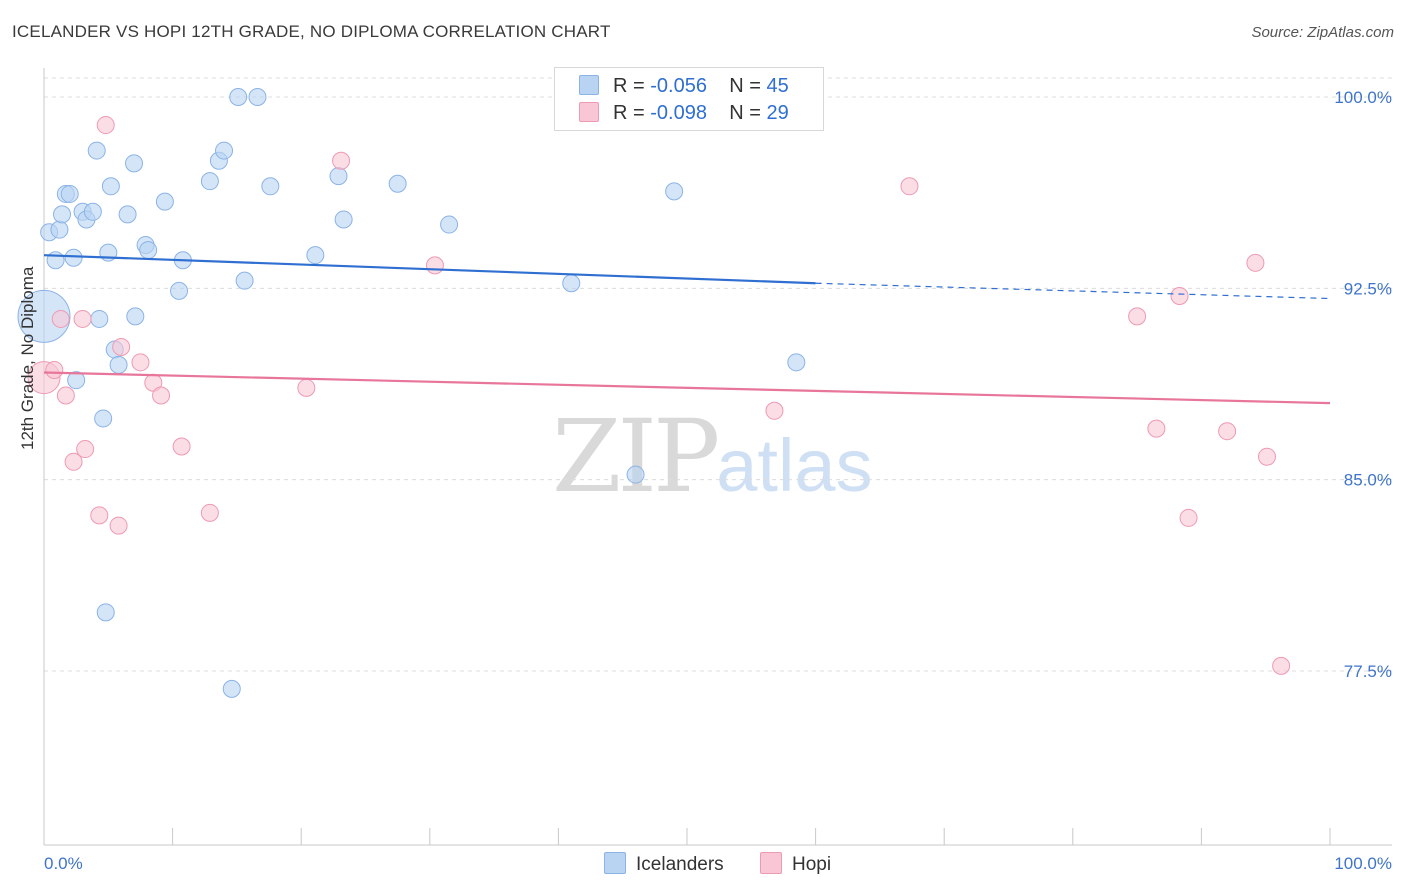 This screenshot has width=1406, height=892. I want to click on x-tick-label-max: 100.0%, so click(1363, 863).